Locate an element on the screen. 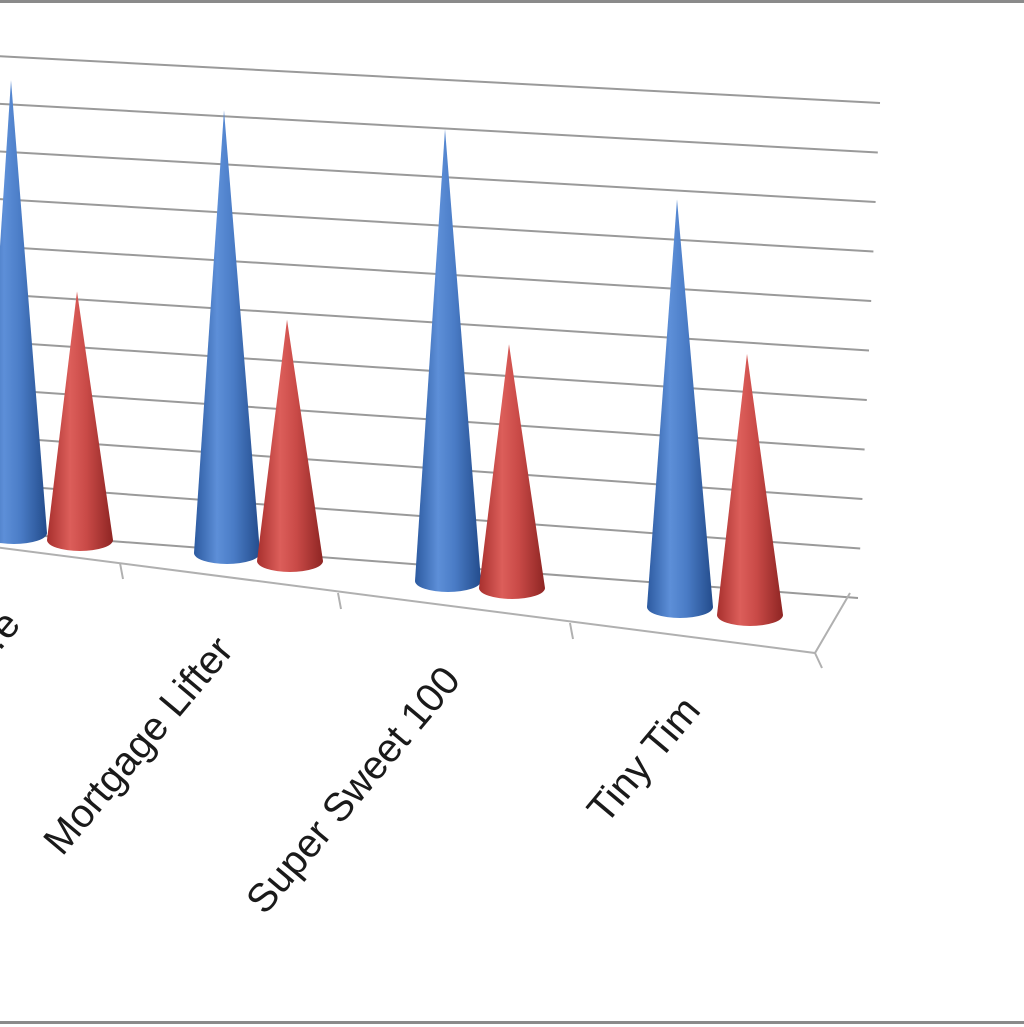 This screenshot has height=1027, width=1024. category-label: …e is located at coordinates (14, 641).